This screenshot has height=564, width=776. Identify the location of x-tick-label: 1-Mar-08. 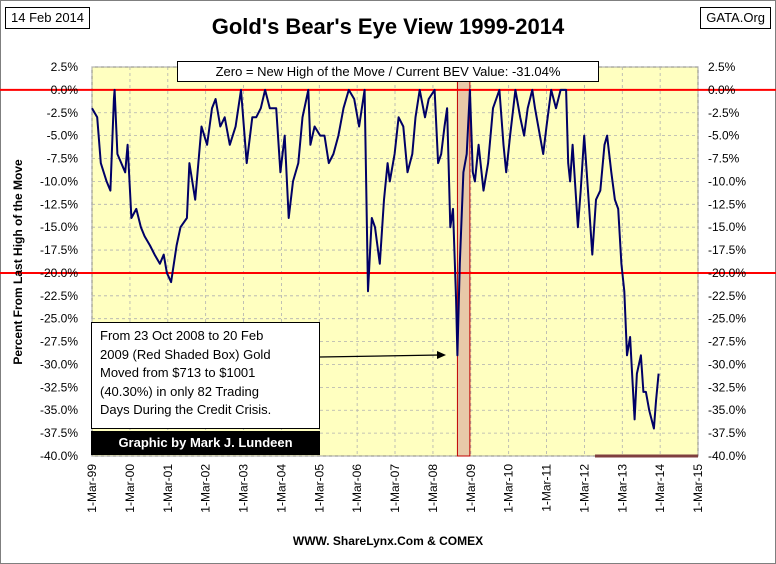
(433, 488).